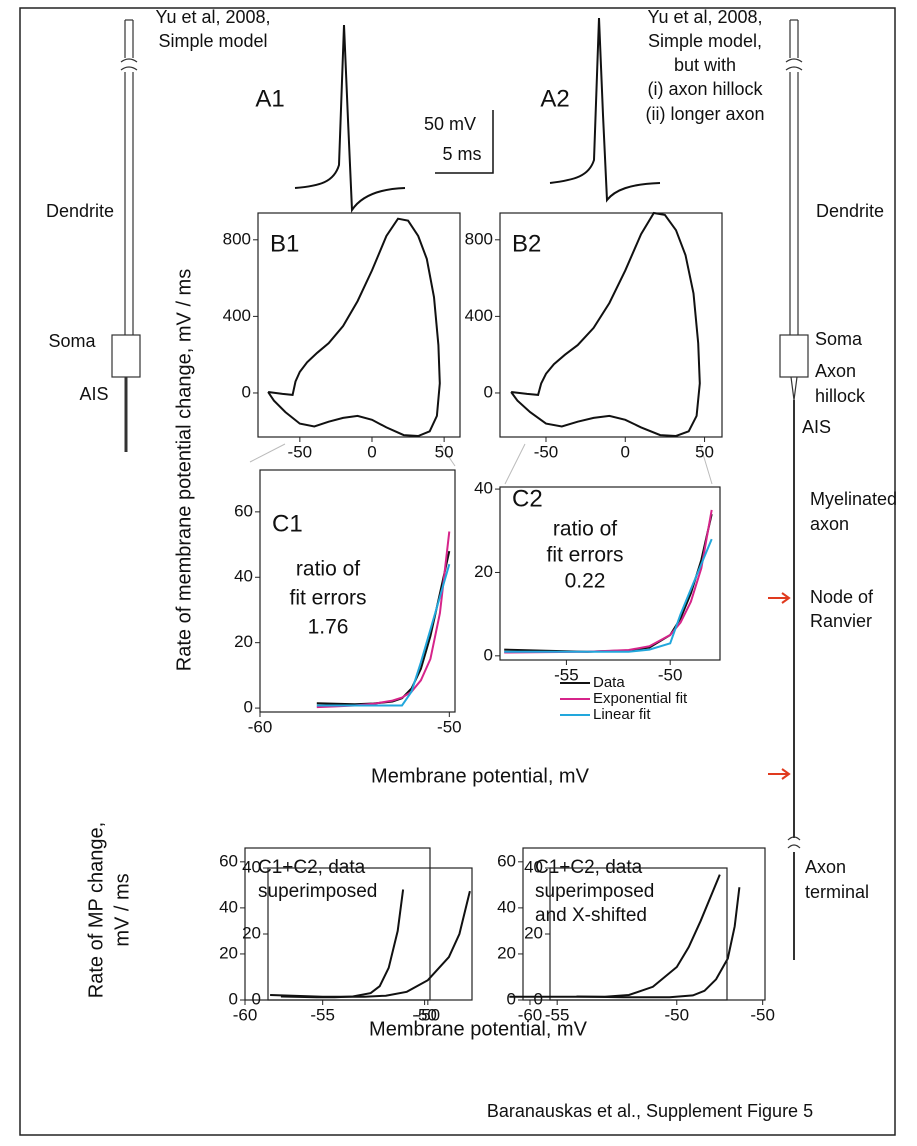  What do you see at coordinates (212, 41) in the screenshot?
I see `model-text: Simple model` at bounding box center [212, 41].